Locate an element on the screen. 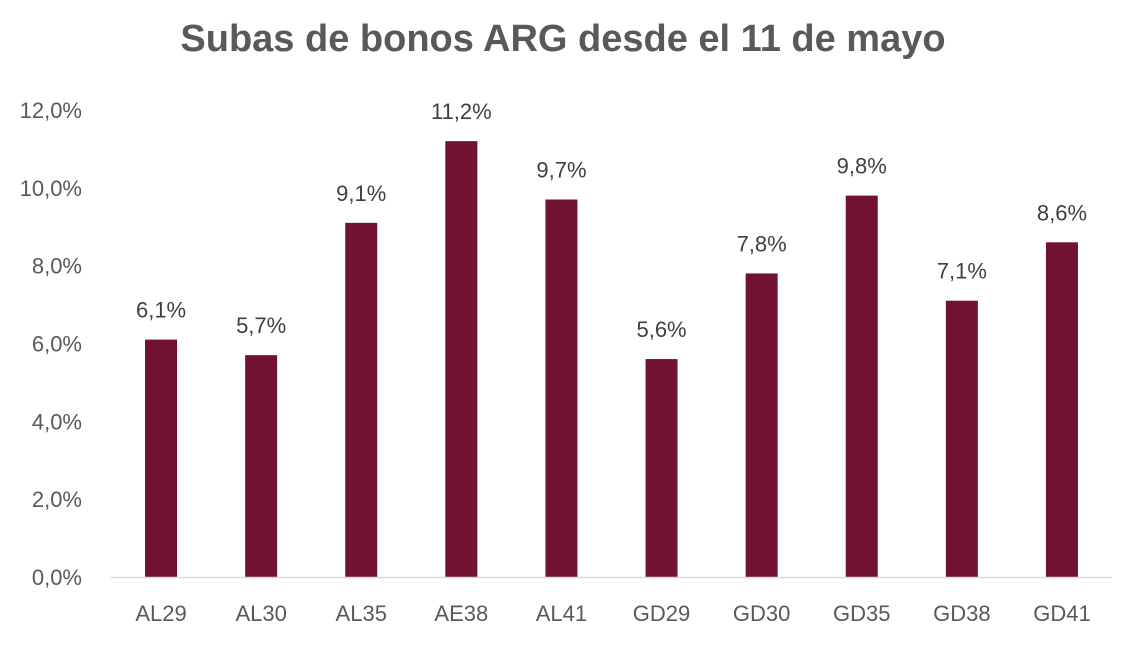  y-tick-label: 4,0% is located at coordinates (57, 421).